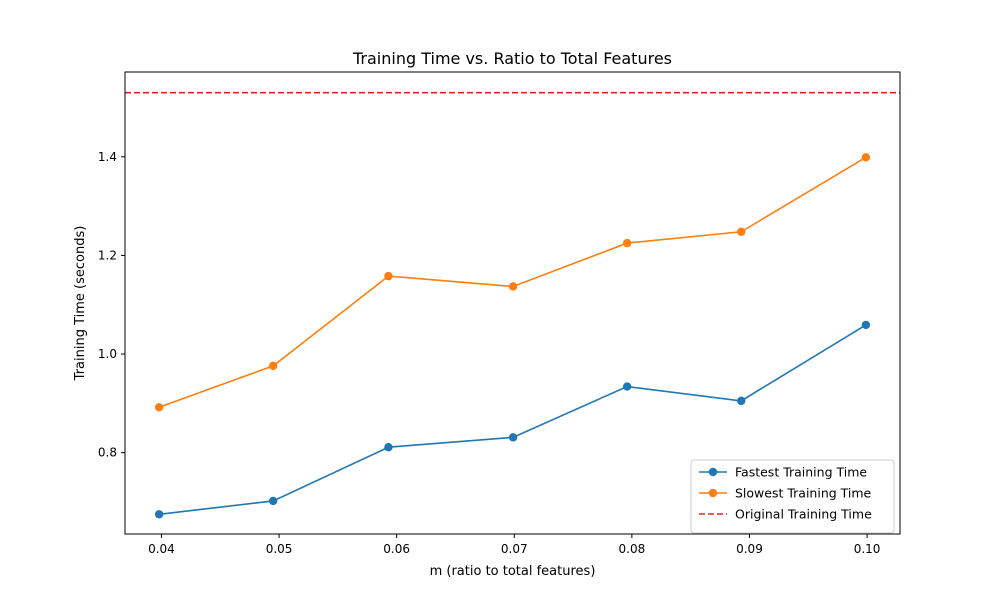  Describe the element at coordinates (107, 157) in the screenshot. I see `y-tick-label: 1.4` at that location.